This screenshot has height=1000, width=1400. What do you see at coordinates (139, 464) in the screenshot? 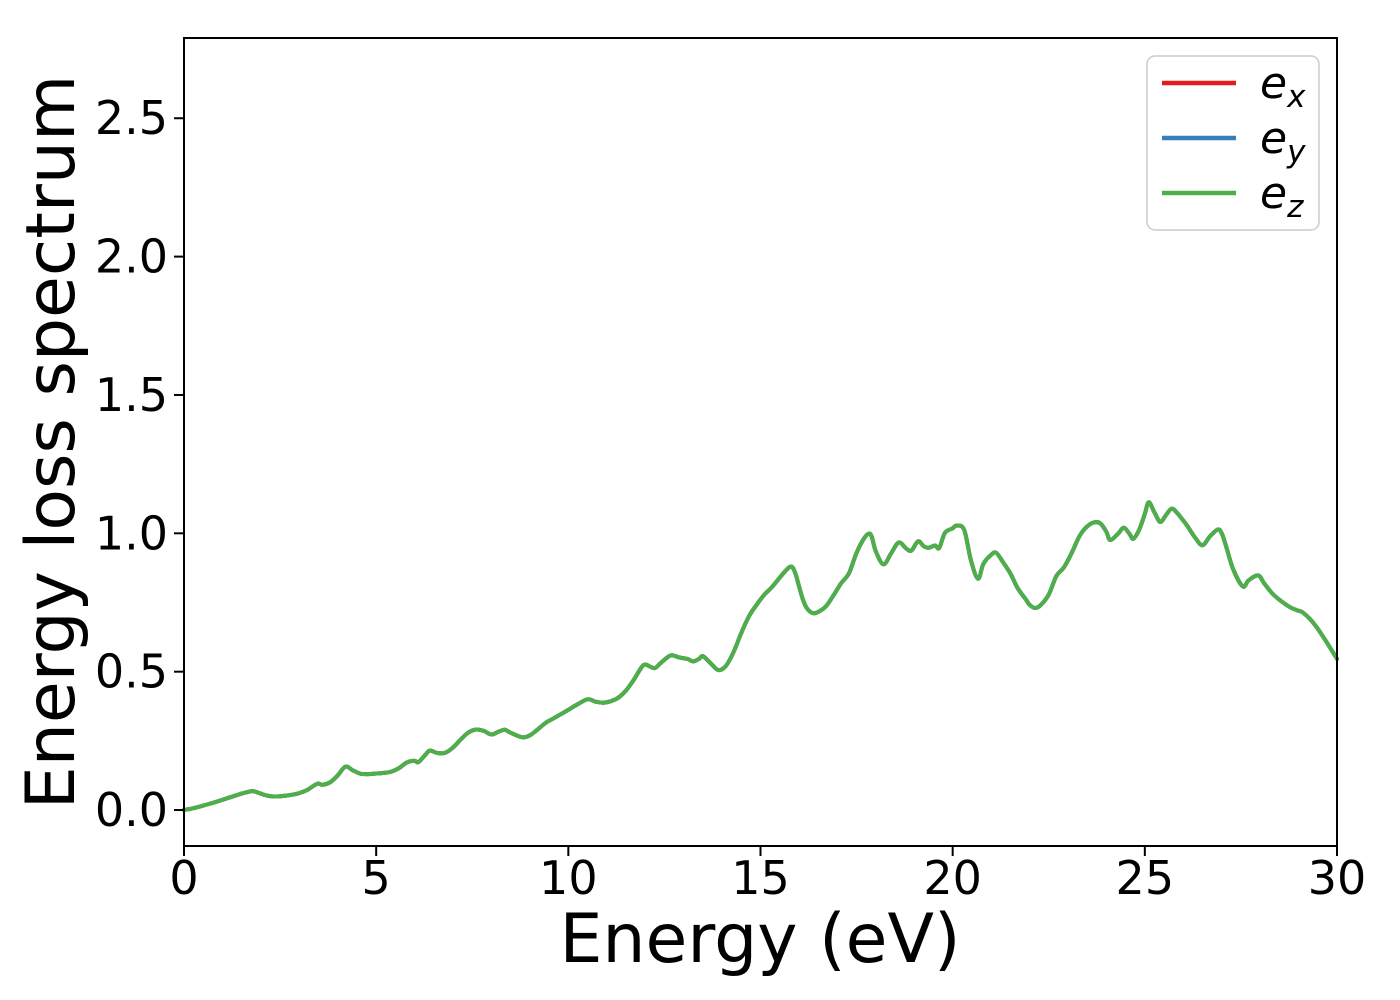
I see `y-axis: 0.0 0.5 1.0 1.5 2.0 2.5` at bounding box center [139, 464].